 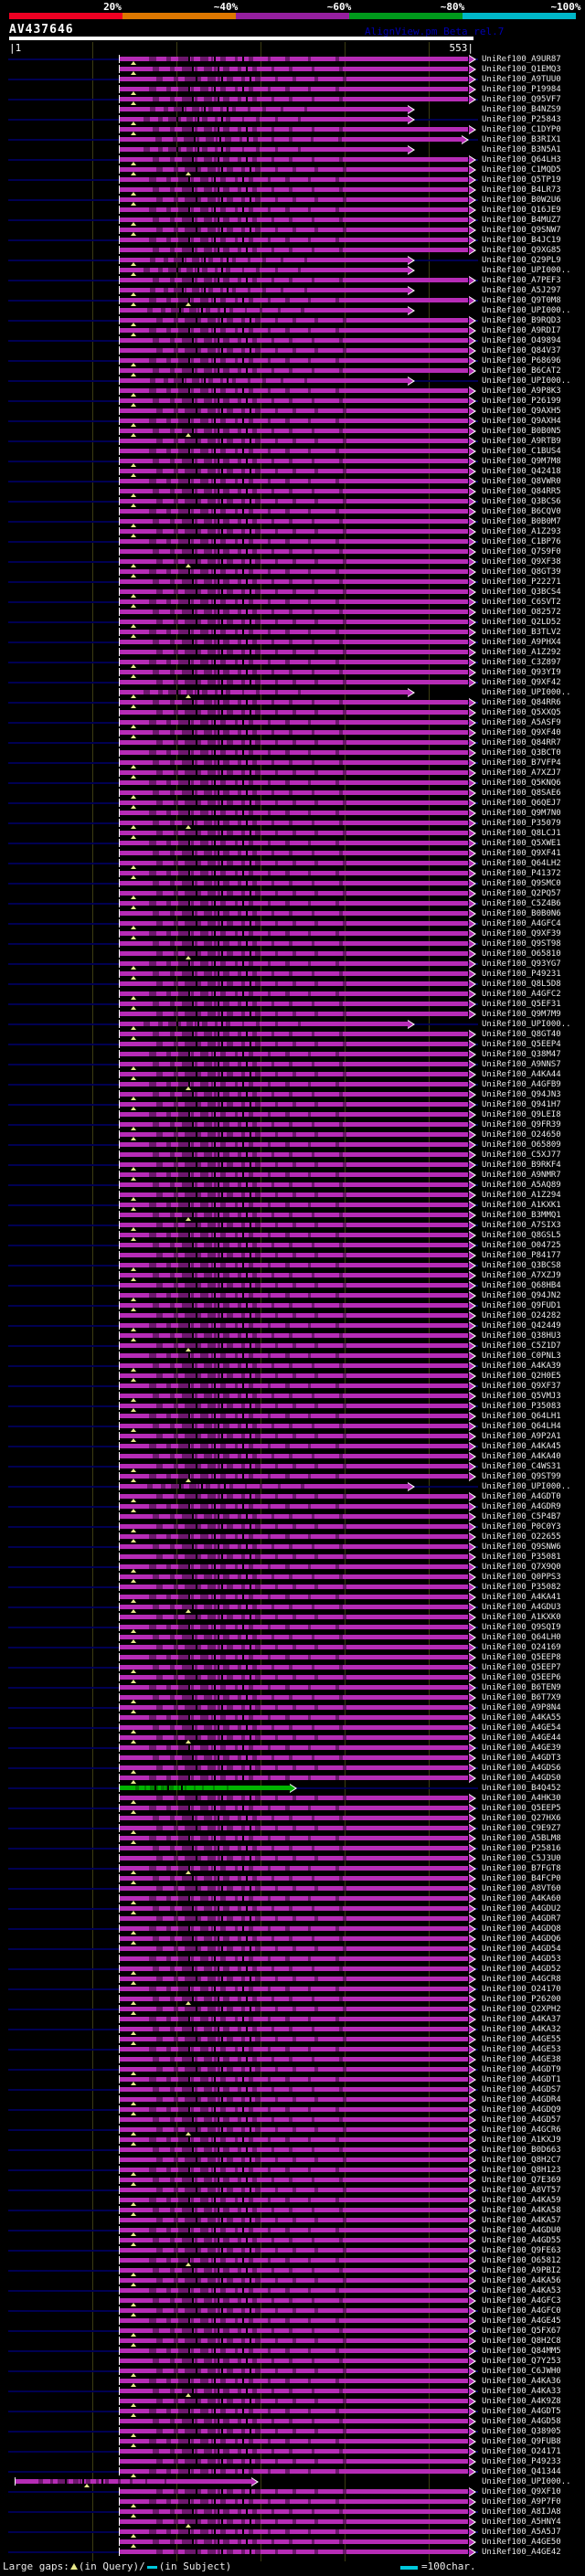 What do you see at coordinates (521, 1195) in the screenshot?
I see `hit-label: UniRef100_A1Z294` at bounding box center [521, 1195].